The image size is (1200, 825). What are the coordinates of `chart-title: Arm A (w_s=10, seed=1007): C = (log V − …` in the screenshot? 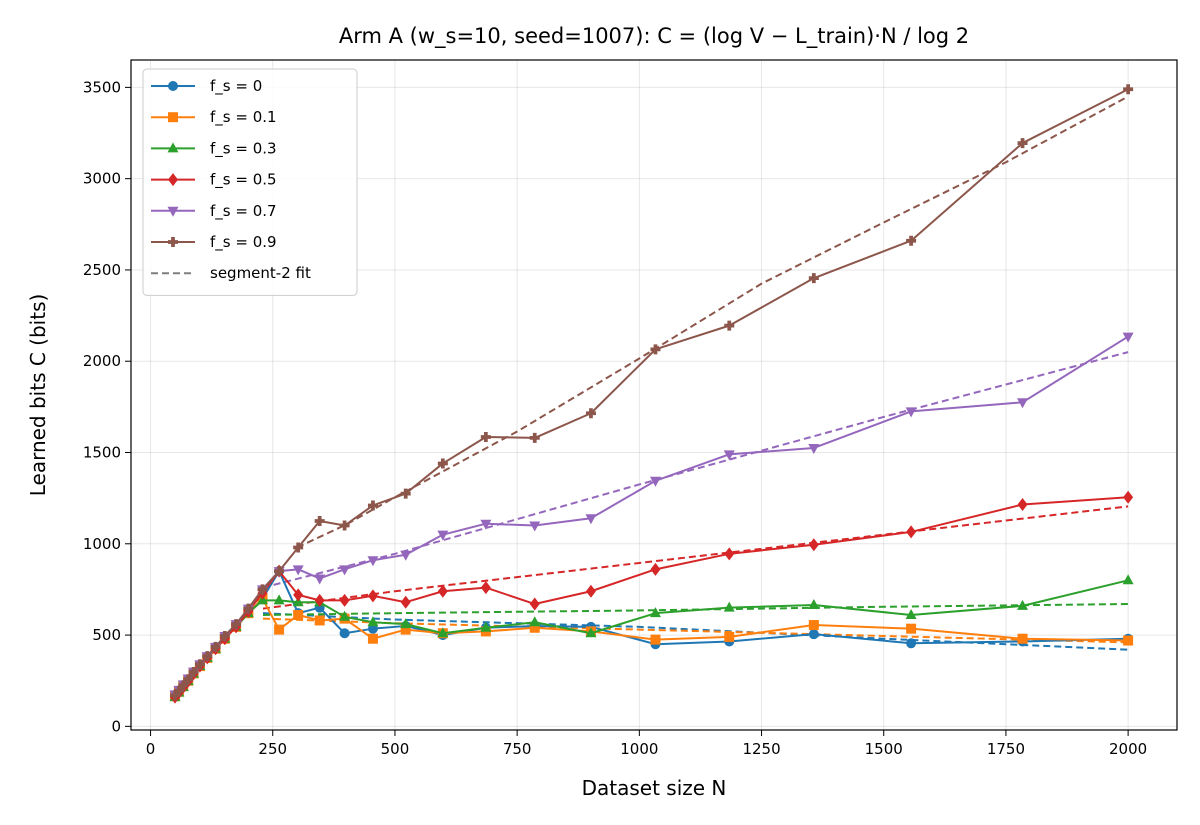 It's located at (654, 36).